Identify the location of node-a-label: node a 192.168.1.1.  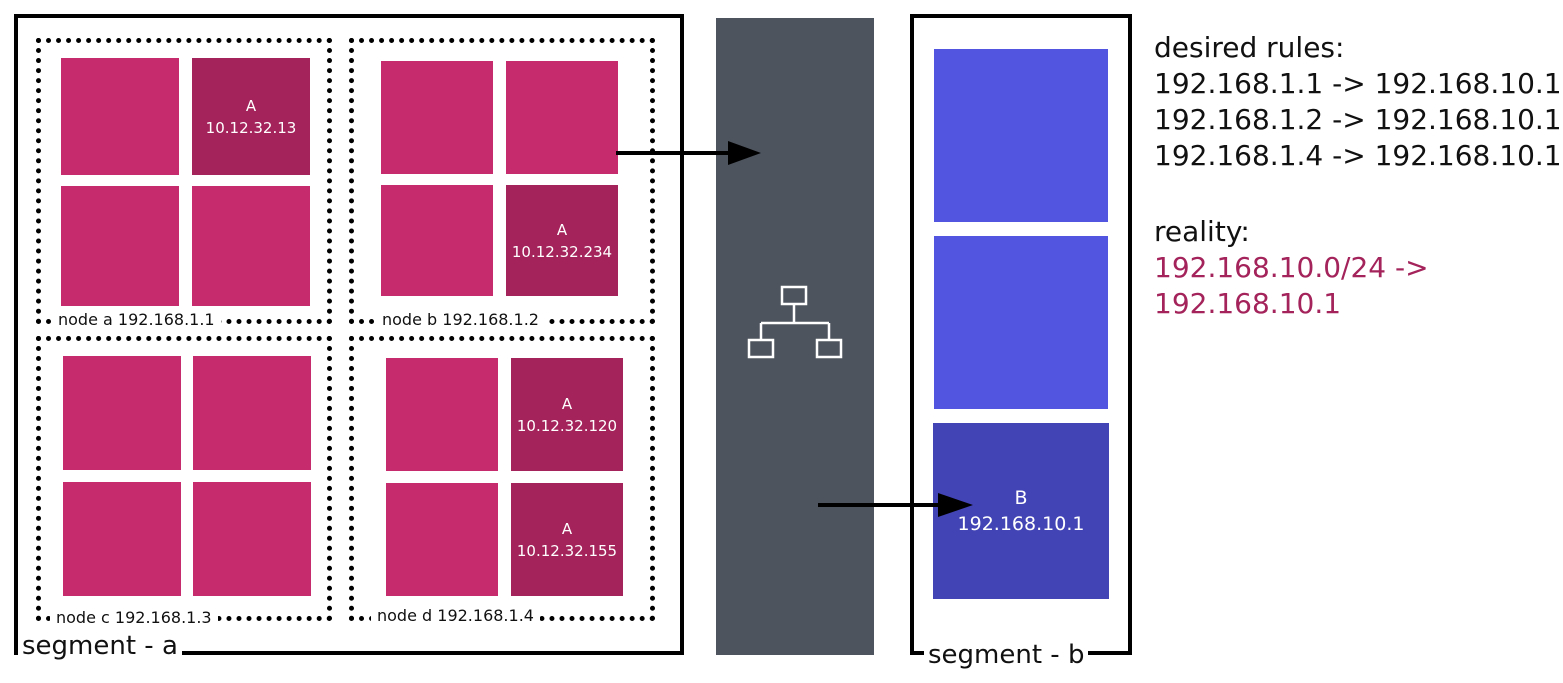
(136, 320).